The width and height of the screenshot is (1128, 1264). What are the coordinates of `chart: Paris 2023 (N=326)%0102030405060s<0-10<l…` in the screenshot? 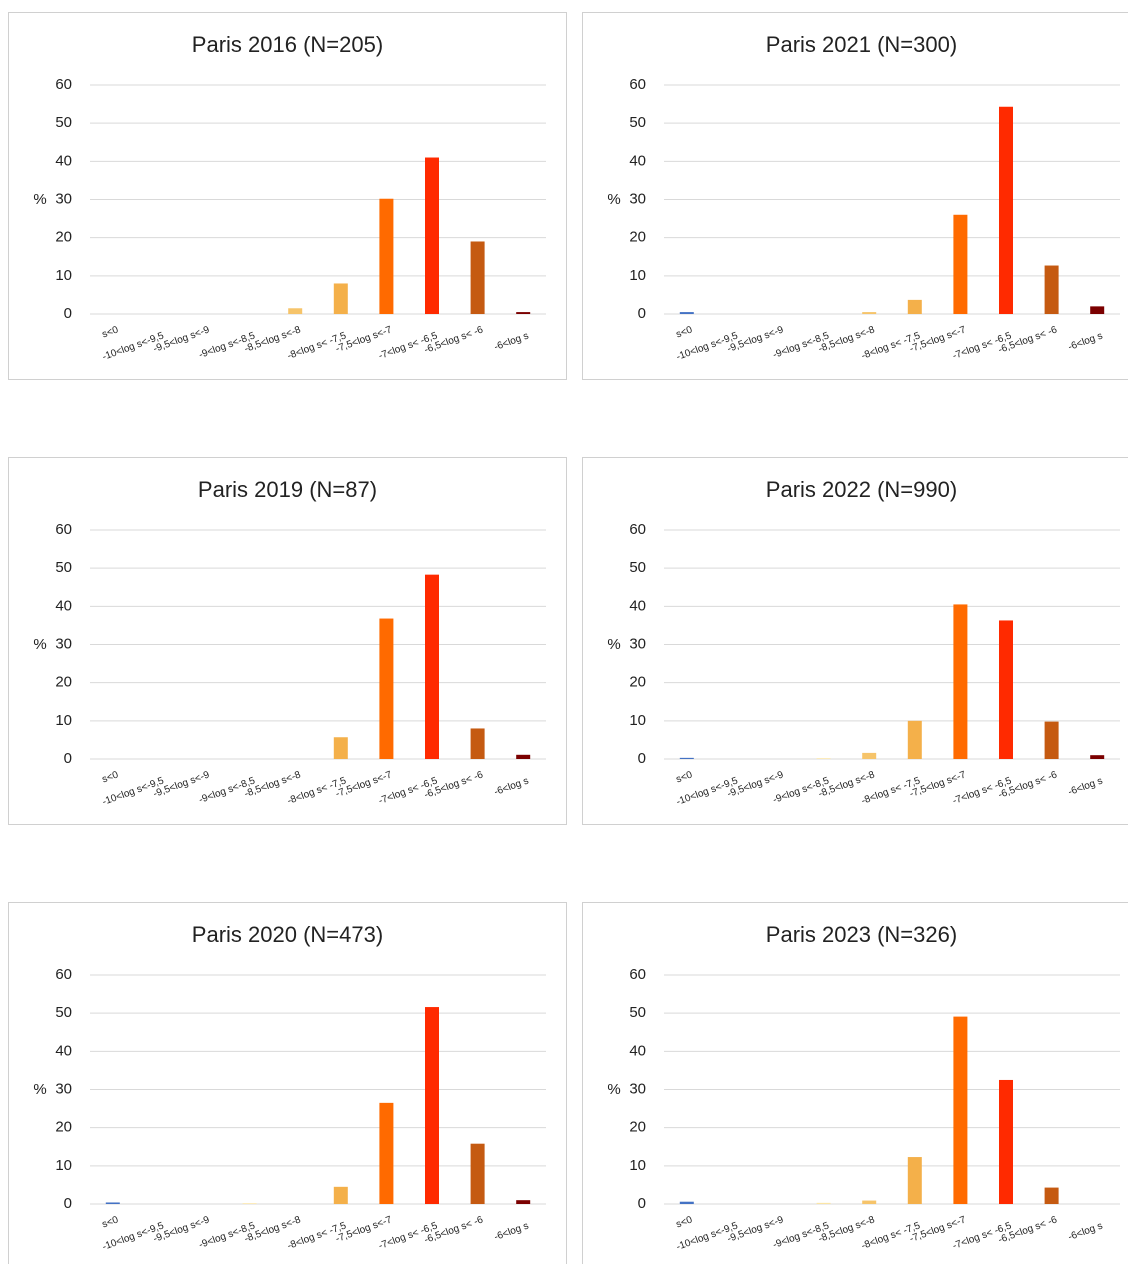 It's located at (855, 1083).